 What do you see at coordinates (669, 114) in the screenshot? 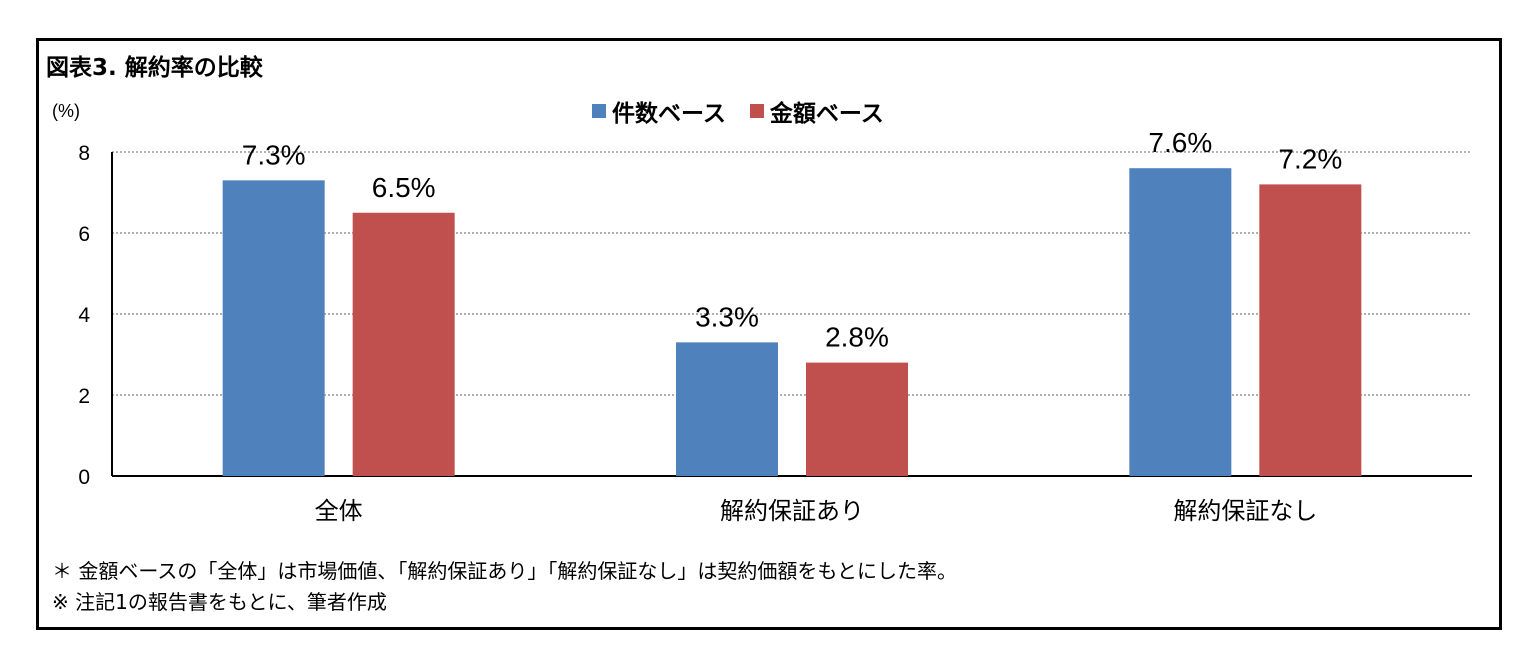
I see `legend-label-count: 件数ベース` at bounding box center [669, 114].